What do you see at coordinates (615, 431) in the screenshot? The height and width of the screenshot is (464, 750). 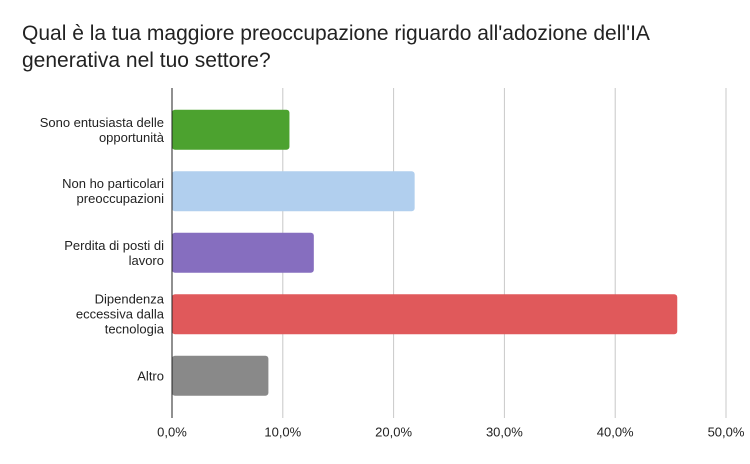 I see `x-tick-label: 40,0%` at bounding box center [615, 431].